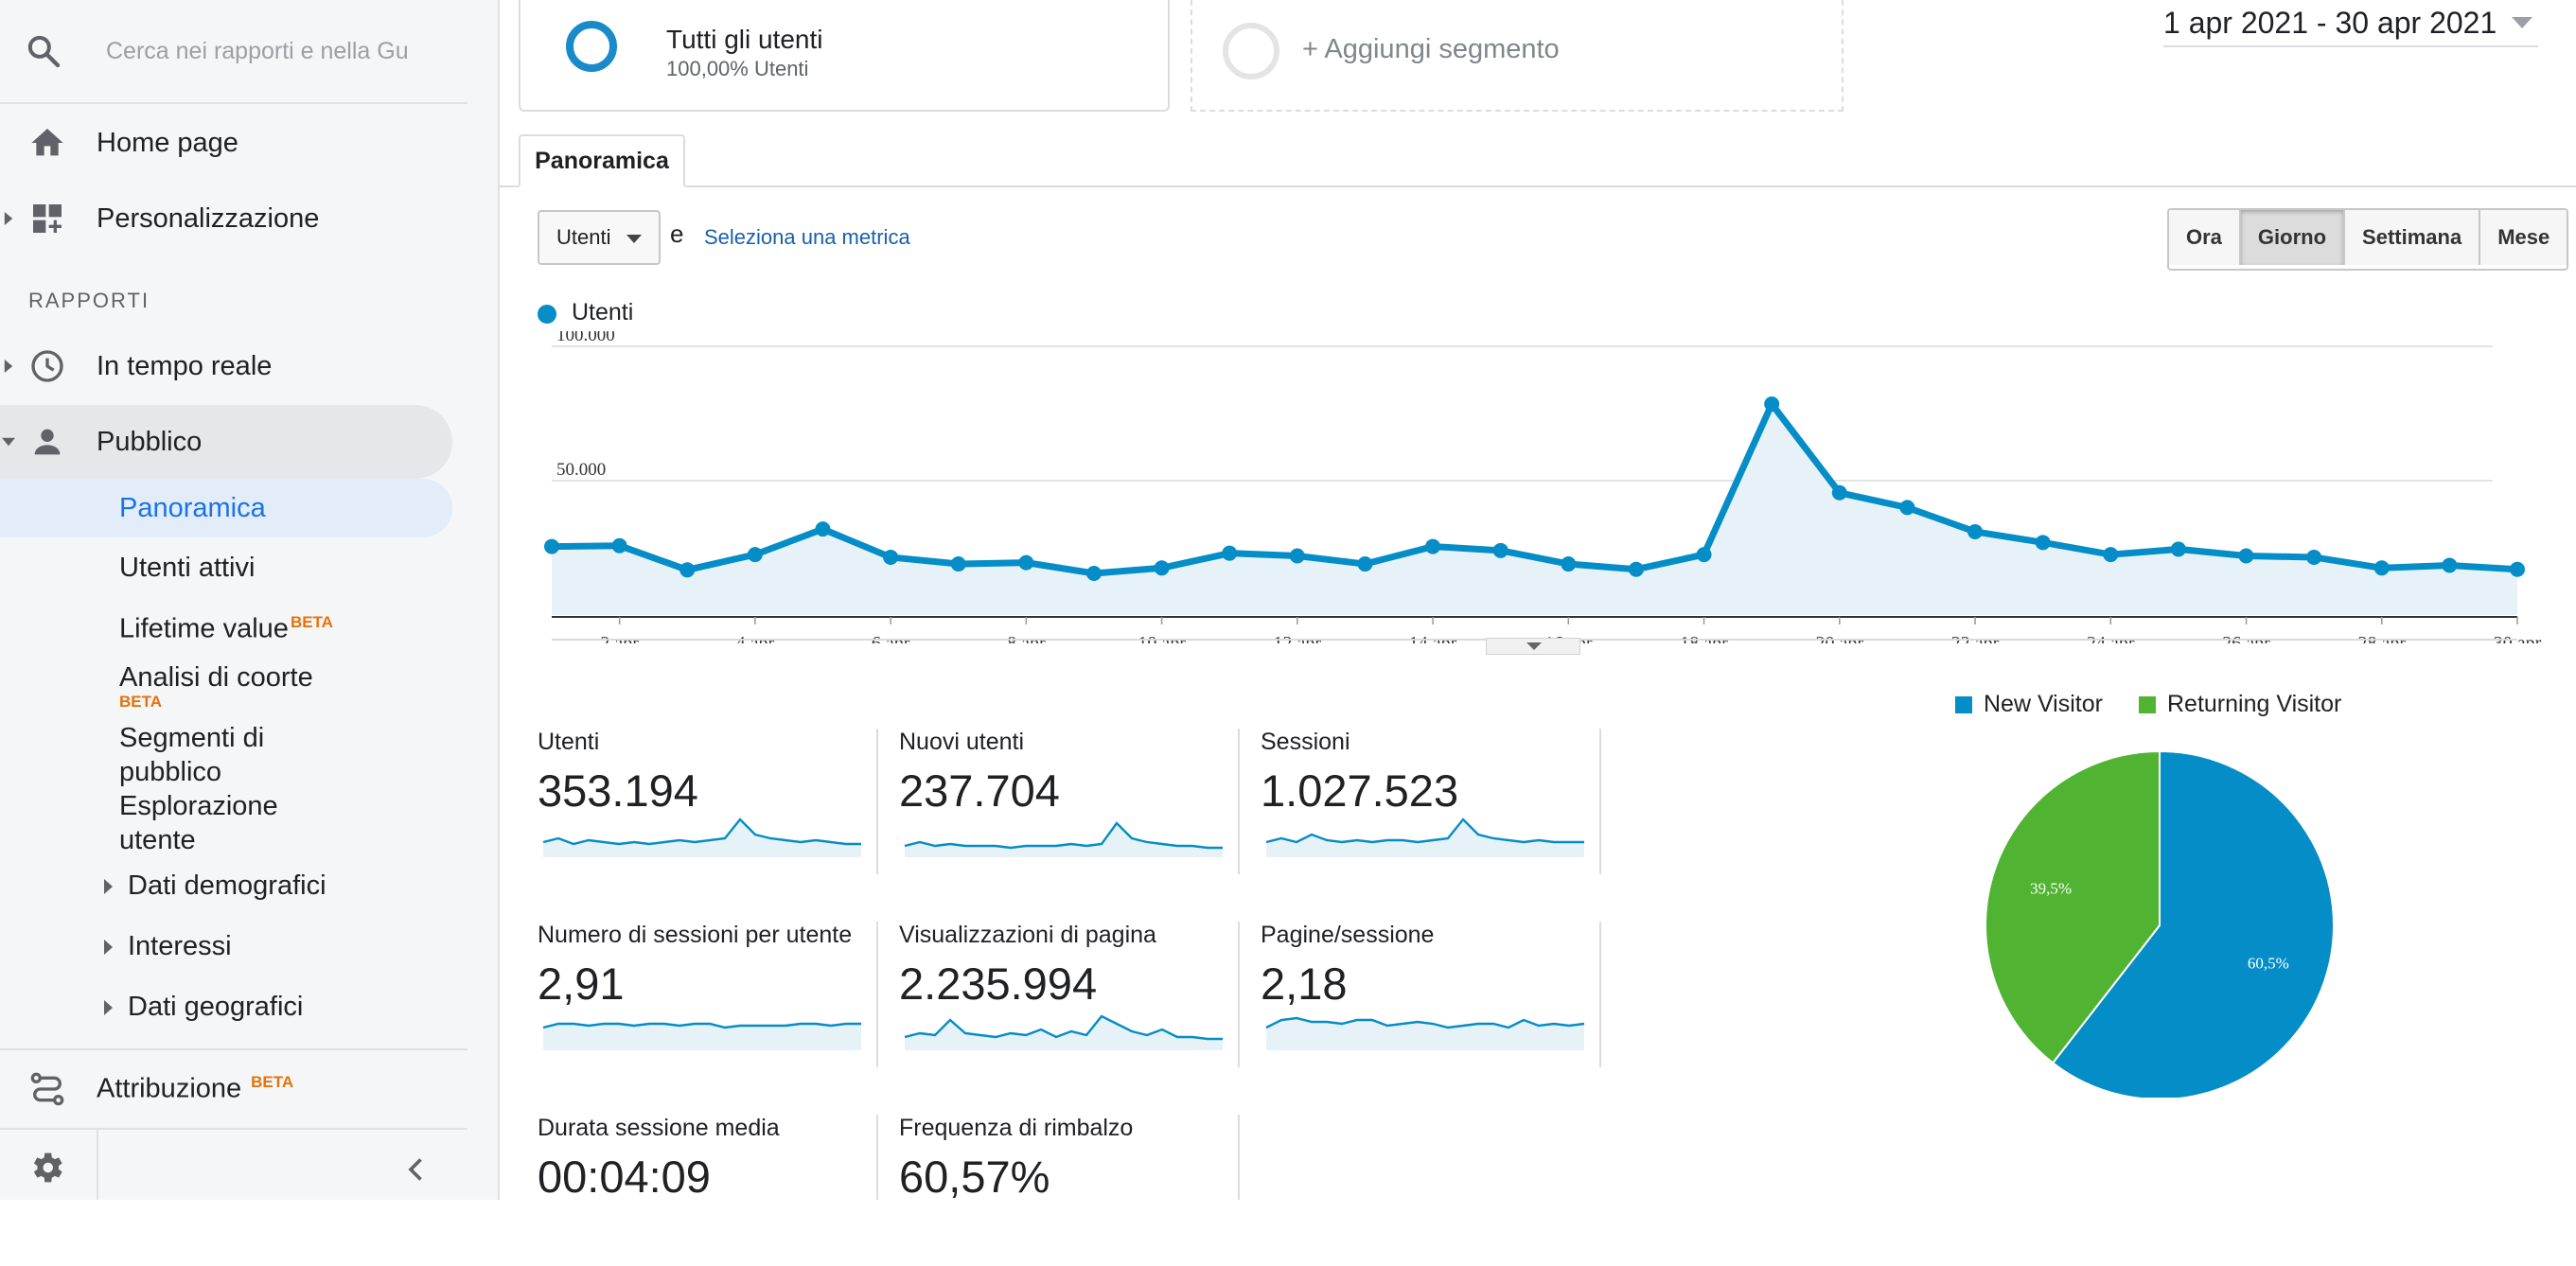 This screenshot has height=1266, width=2576. What do you see at coordinates (198, 823) in the screenshot?
I see `sub-item-user-explorer: Esplorazione utente` at bounding box center [198, 823].